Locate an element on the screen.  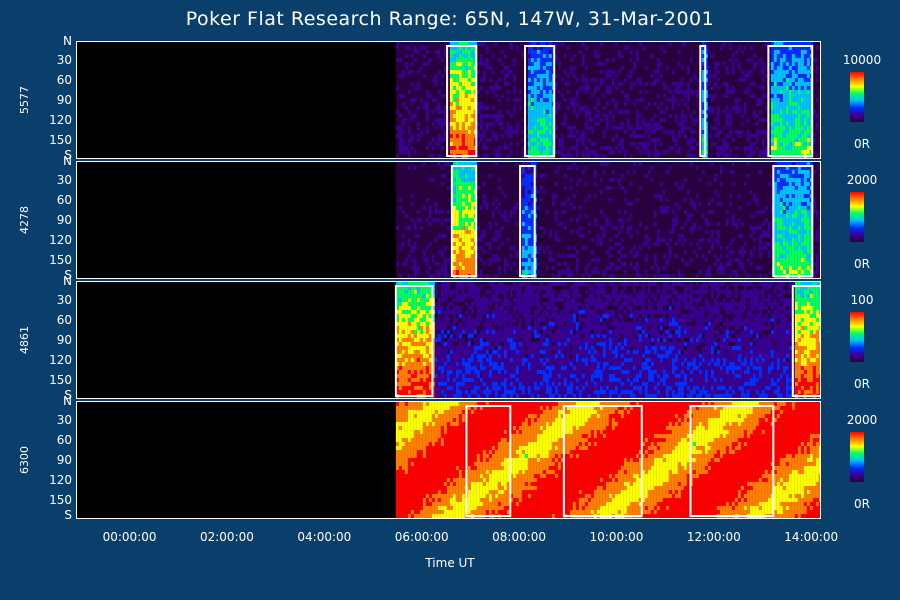
y-tick-4278-1: 30 is located at coordinates (64, 180).